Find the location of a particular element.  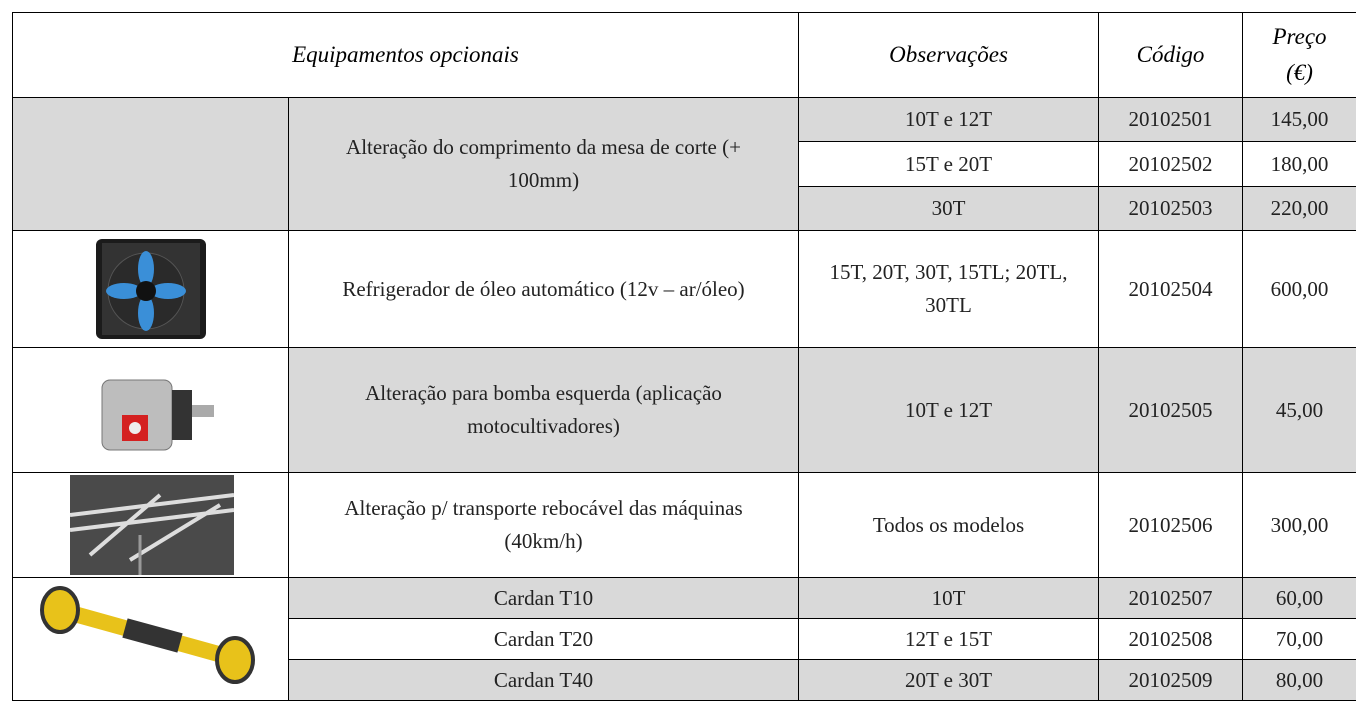

price-text: 45,00 is located at coordinates (1299, 409).